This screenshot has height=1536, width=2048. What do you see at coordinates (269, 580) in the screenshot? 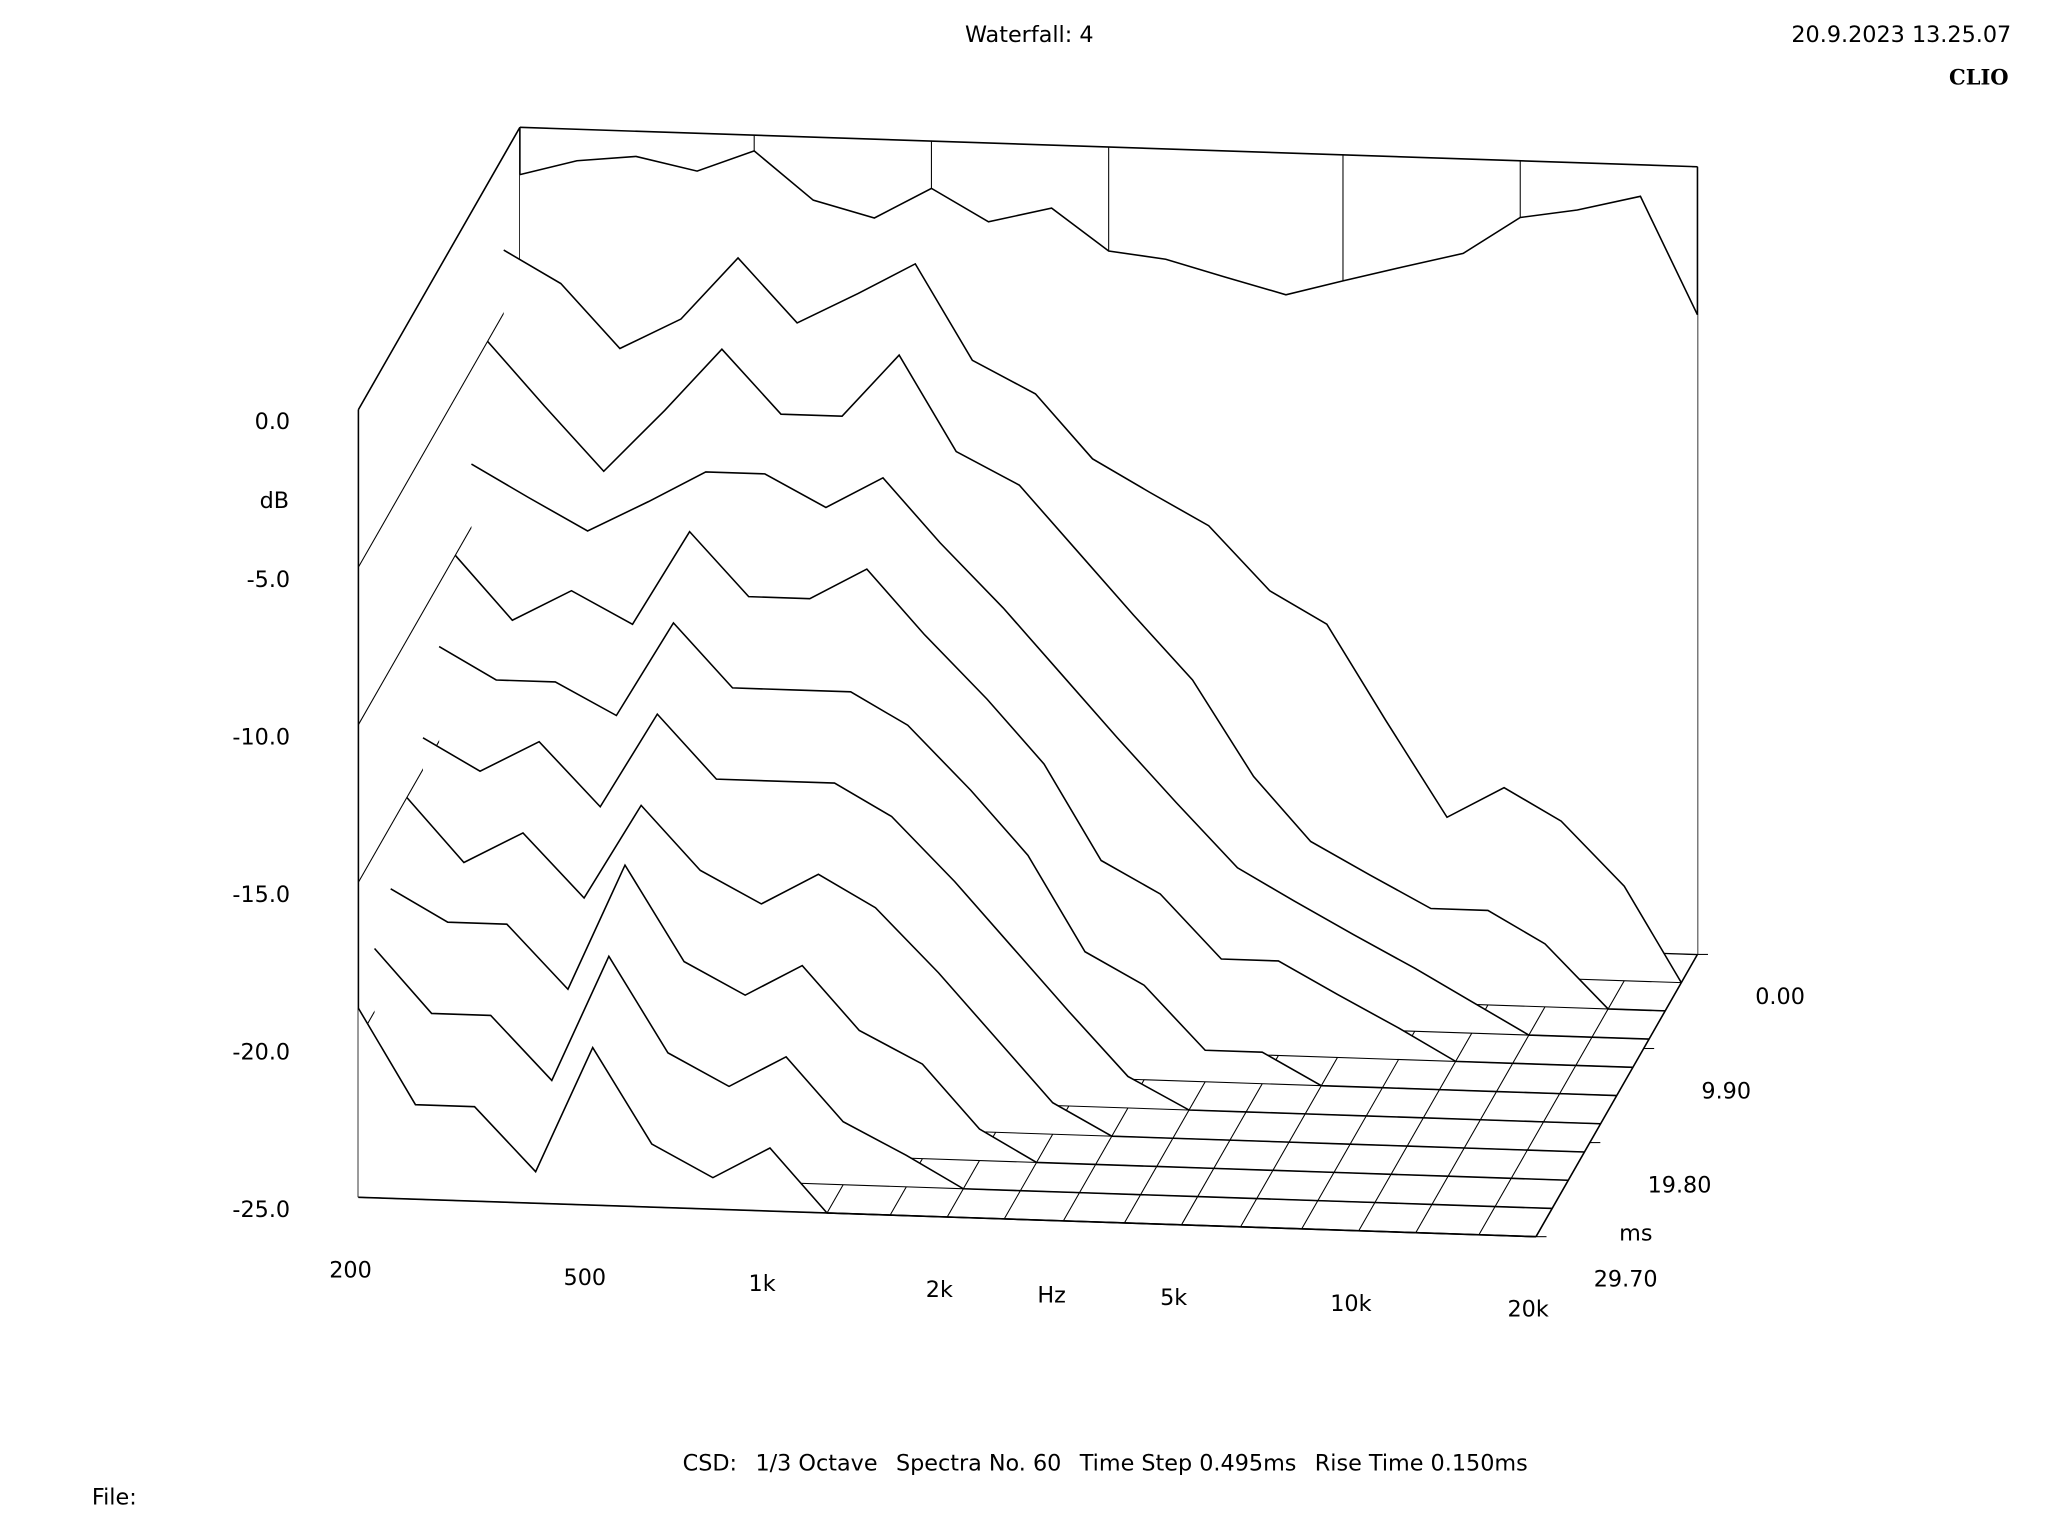
I see `y-tick-label: -5.0` at bounding box center [269, 580].